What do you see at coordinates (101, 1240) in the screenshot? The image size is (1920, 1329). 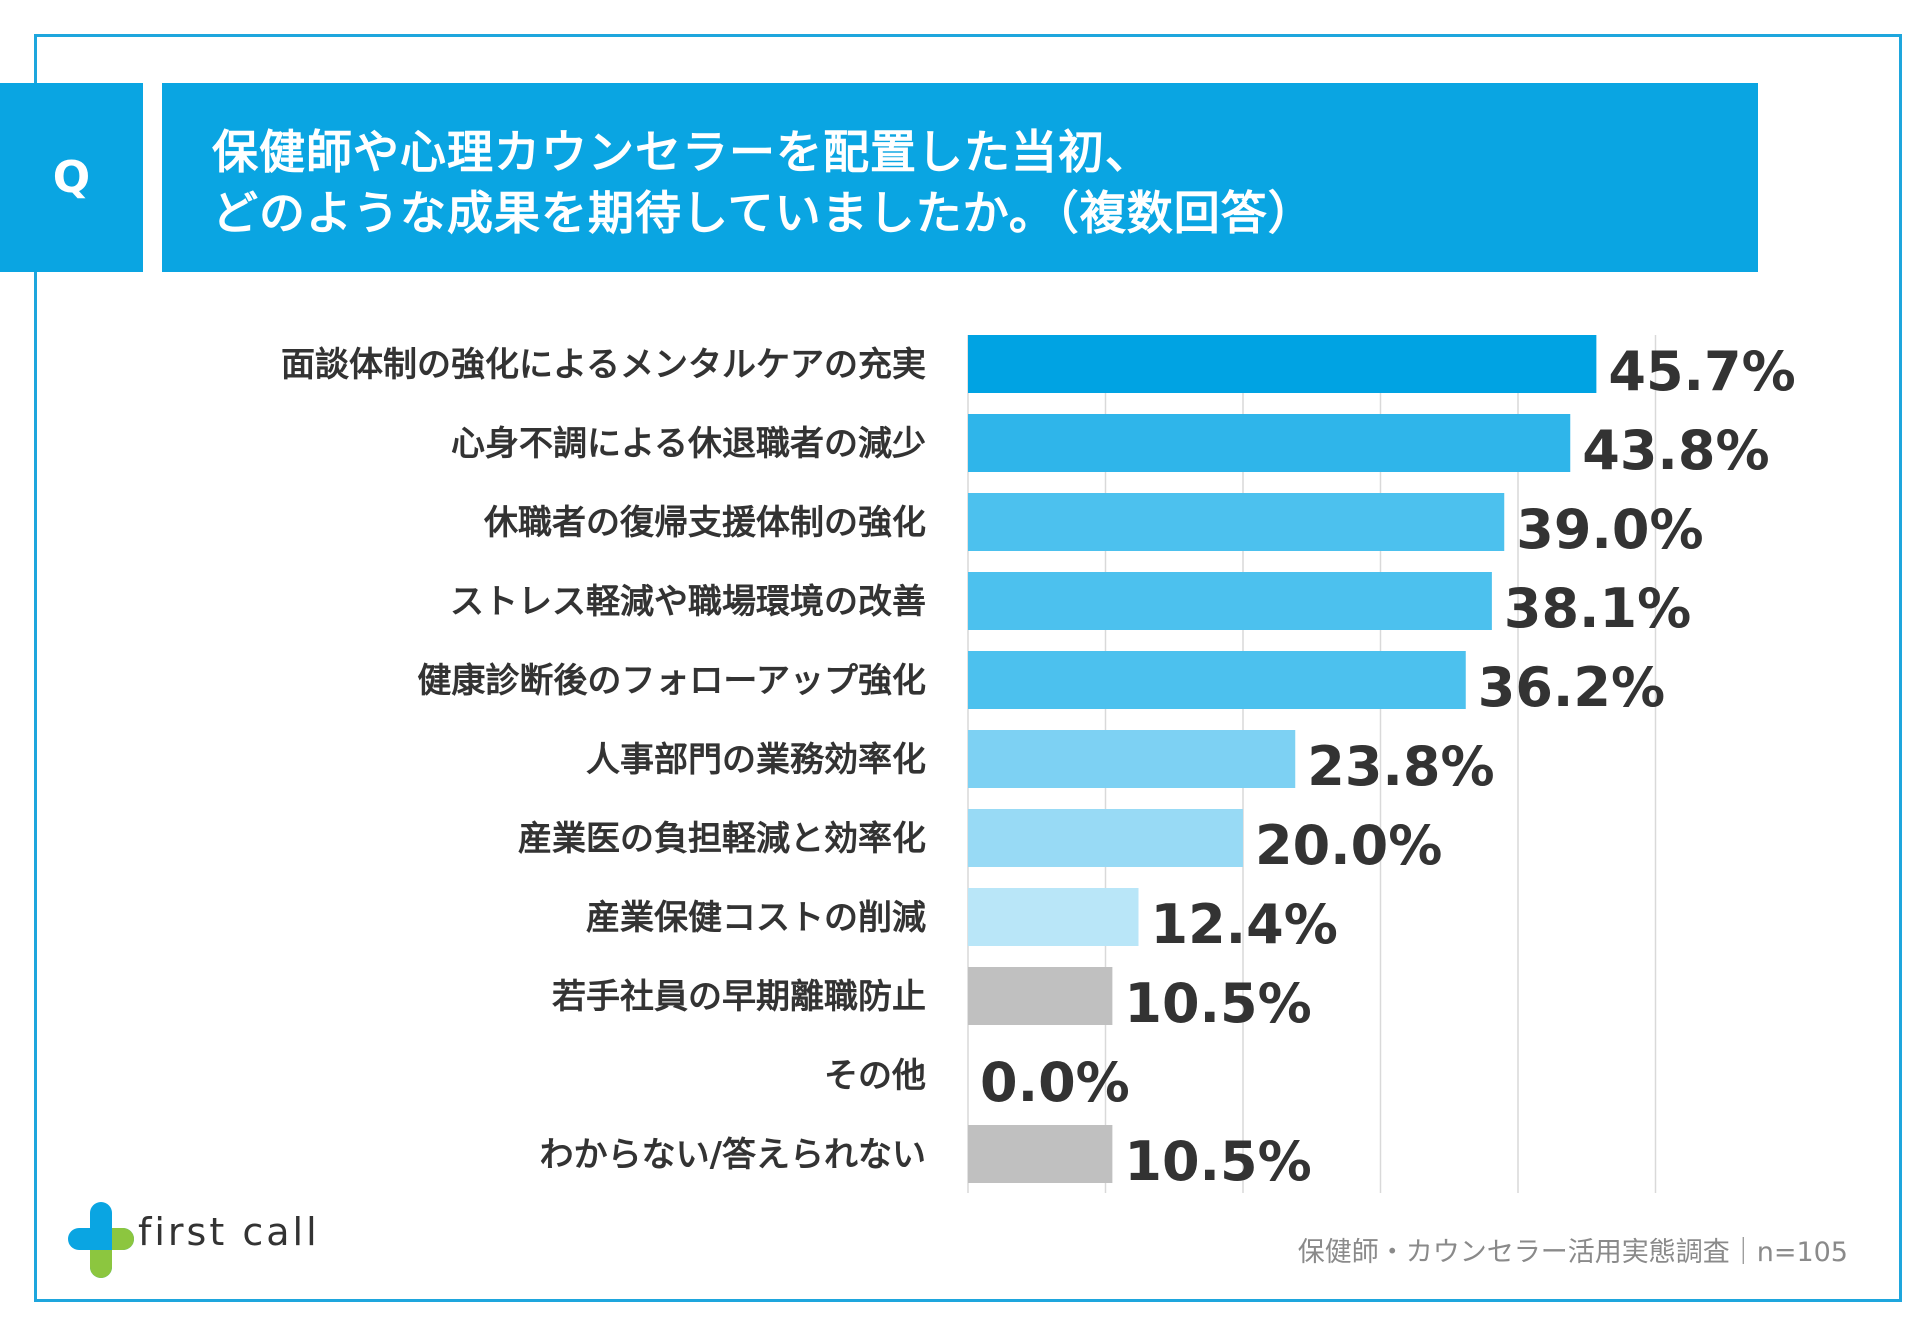 I see `first-call-logo-icon` at bounding box center [101, 1240].